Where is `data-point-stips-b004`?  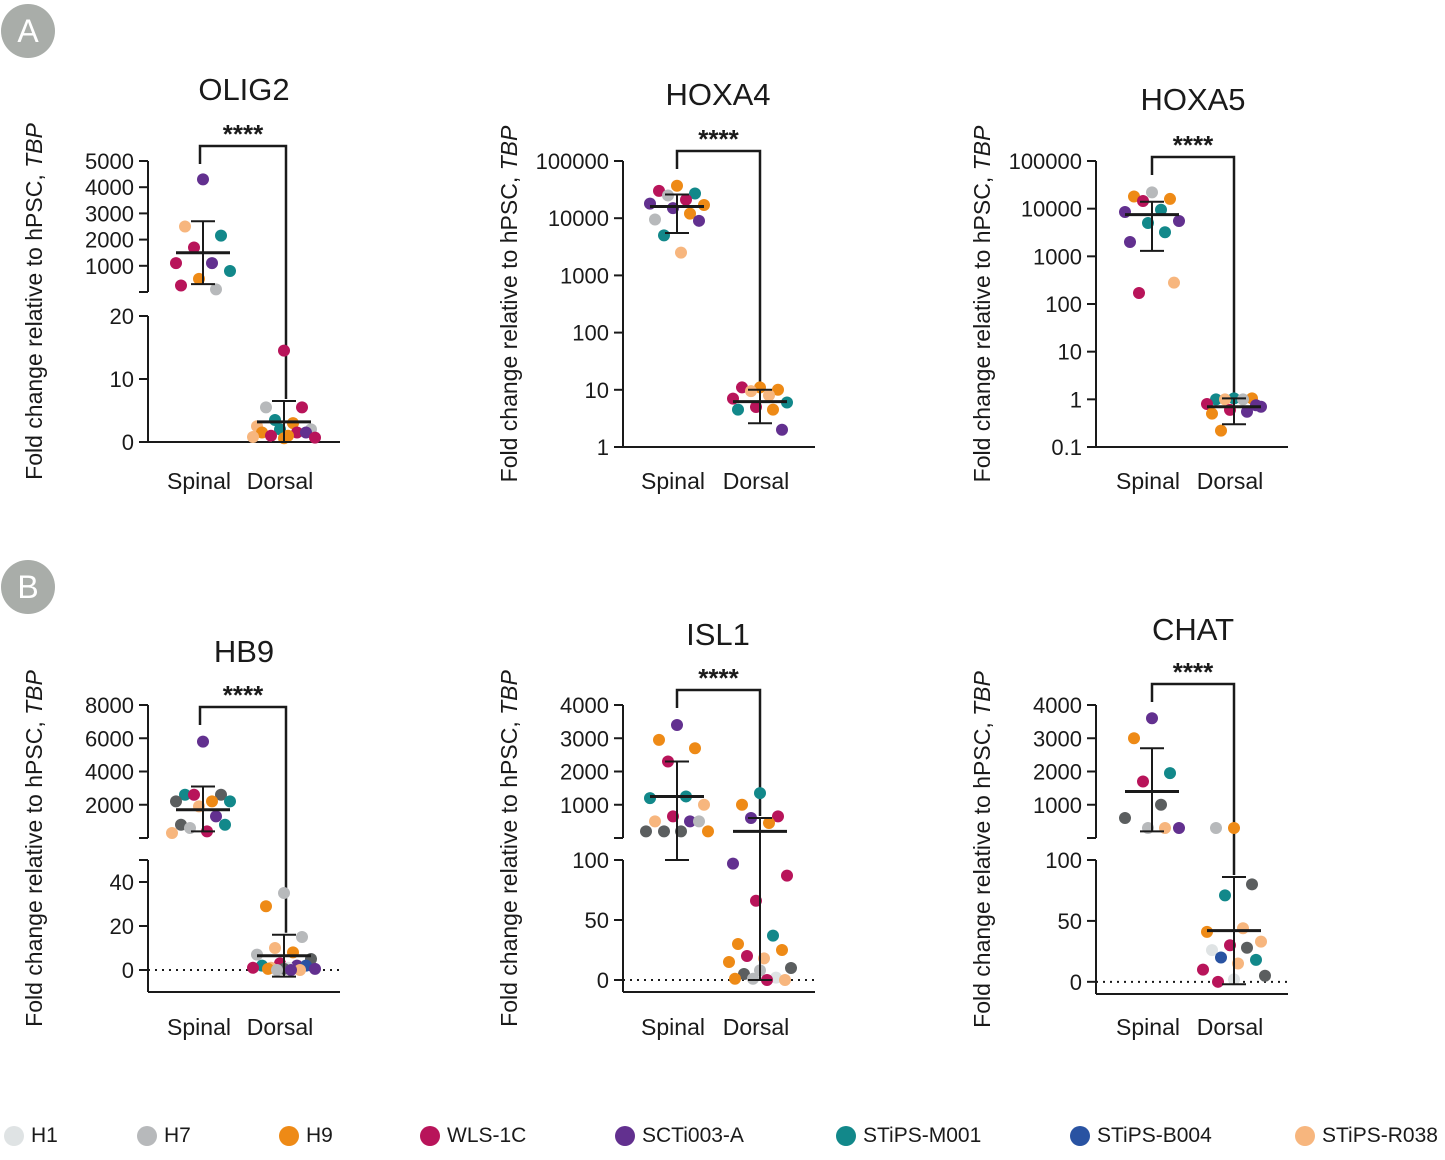
data-point-stips-b004 is located at coordinates (1221, 957).